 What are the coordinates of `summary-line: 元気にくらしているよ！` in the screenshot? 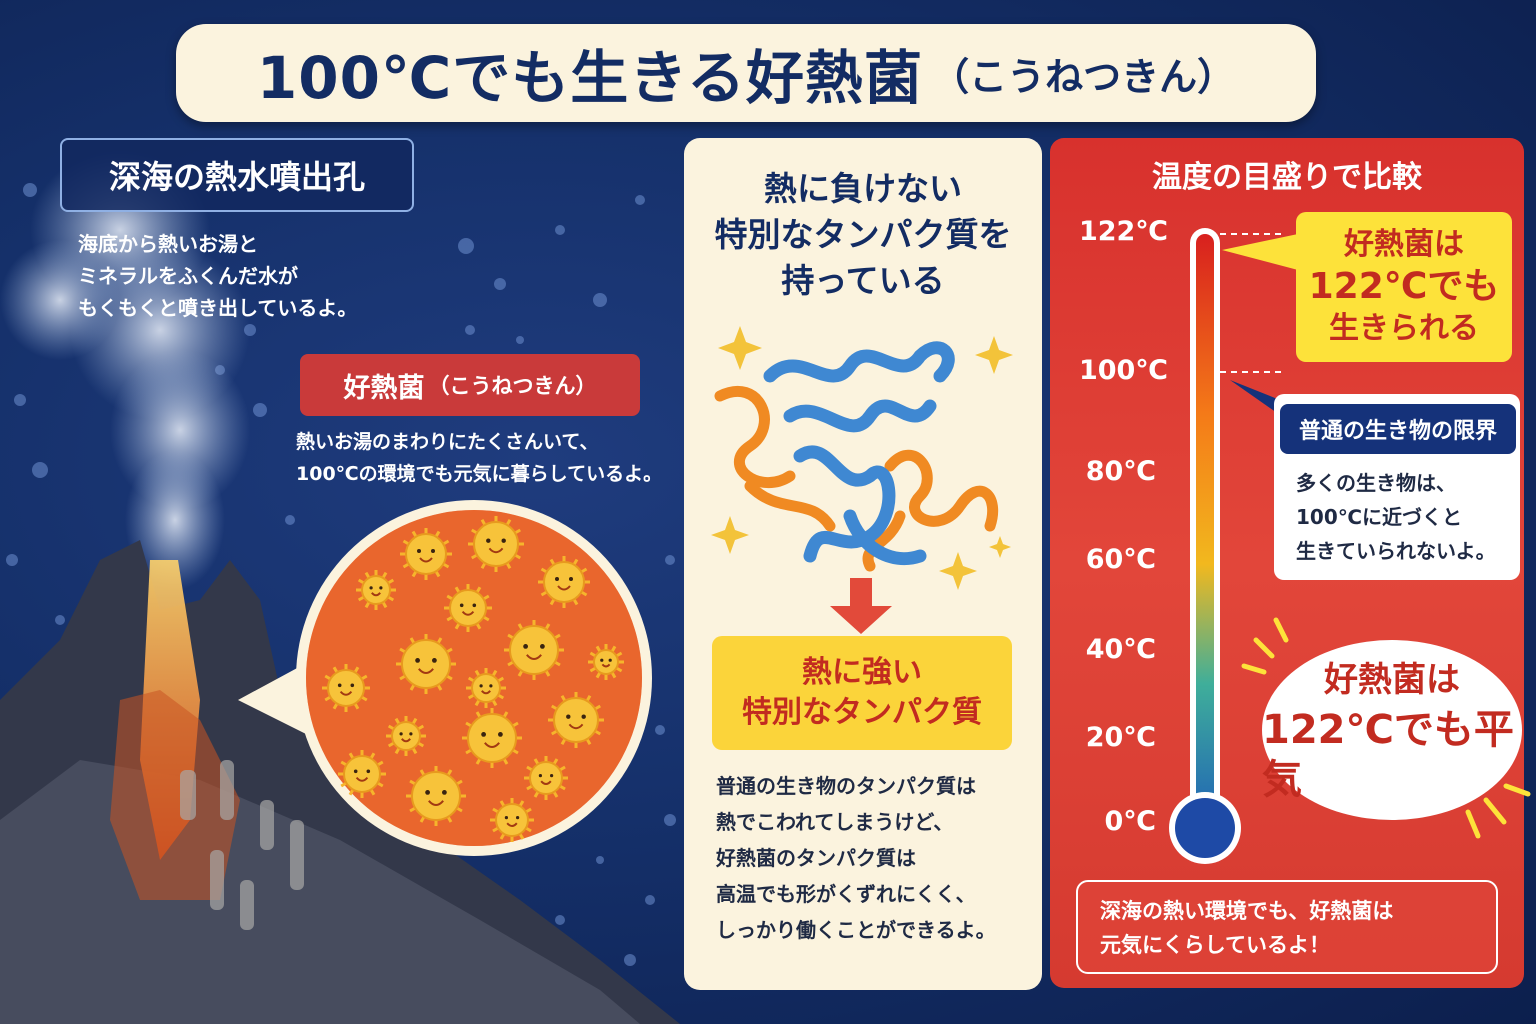 It's located at (1215, 945).